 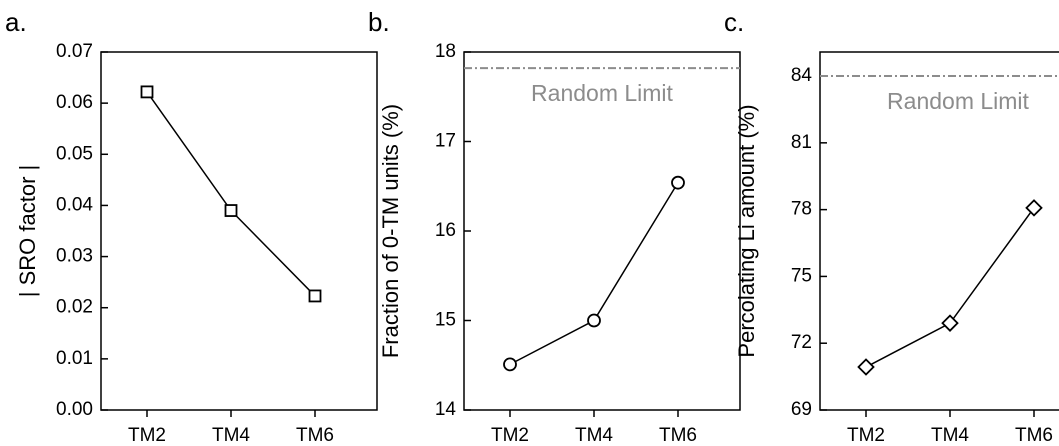 What do you see at coordinates (74, 307) in the screenshot?
I see `y-tick-label: 0.02` at bounding box center [74, 307].